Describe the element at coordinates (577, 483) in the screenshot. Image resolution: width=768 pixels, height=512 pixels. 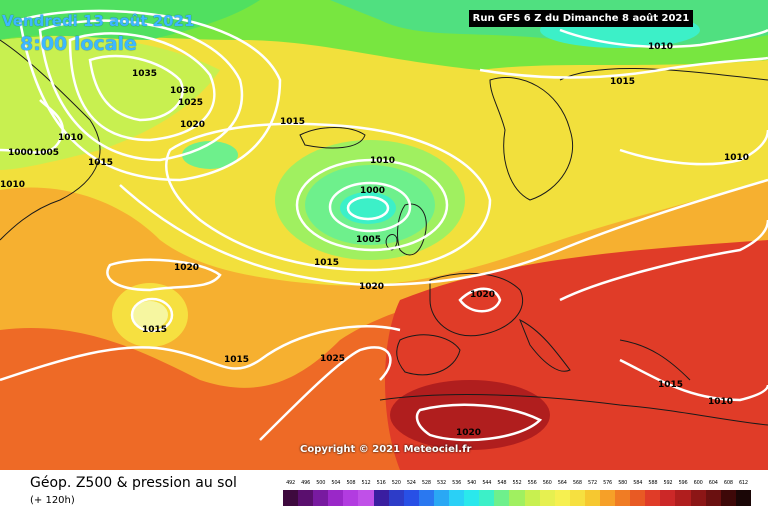
I see `legend-tick-label: 568` at that location.